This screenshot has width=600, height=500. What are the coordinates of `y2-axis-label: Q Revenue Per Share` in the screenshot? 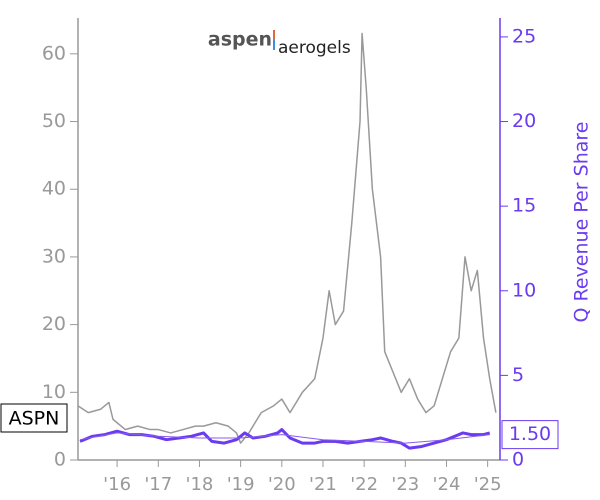 It's located at (582, 222).